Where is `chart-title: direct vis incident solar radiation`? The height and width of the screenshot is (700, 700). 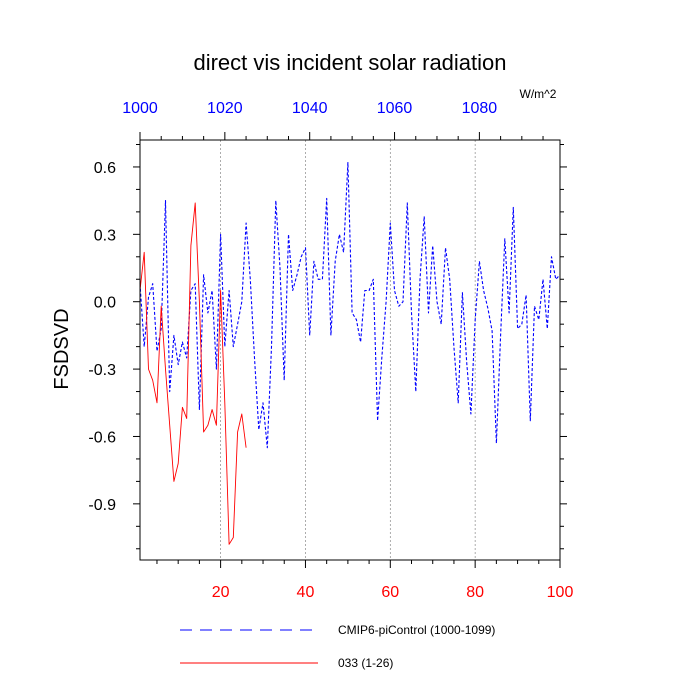 chart-title: direct vis incident solar radiation is located at coordinates (349, 62).